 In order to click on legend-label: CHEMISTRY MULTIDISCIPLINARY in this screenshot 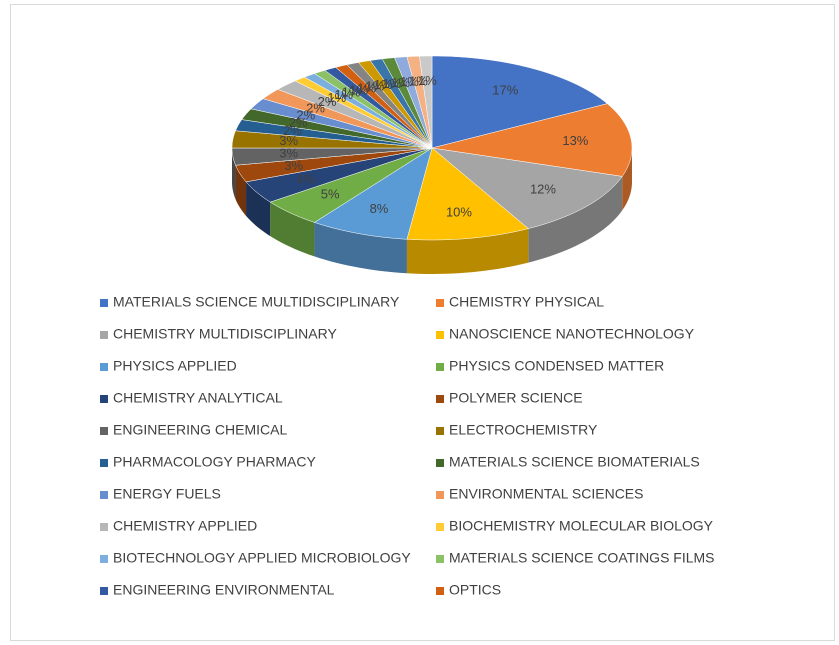, I will do `click(225, 334)`.